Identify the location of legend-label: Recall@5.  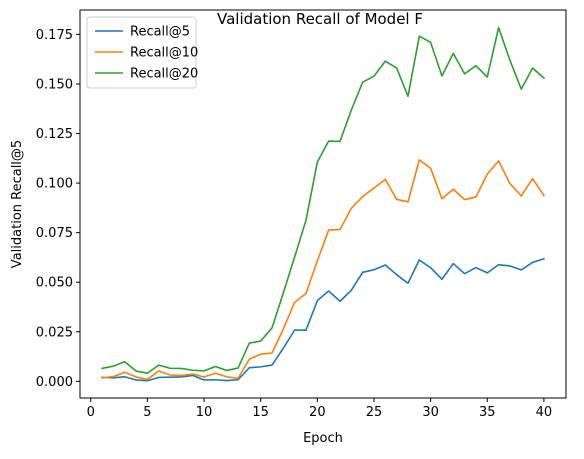
(160, 32).